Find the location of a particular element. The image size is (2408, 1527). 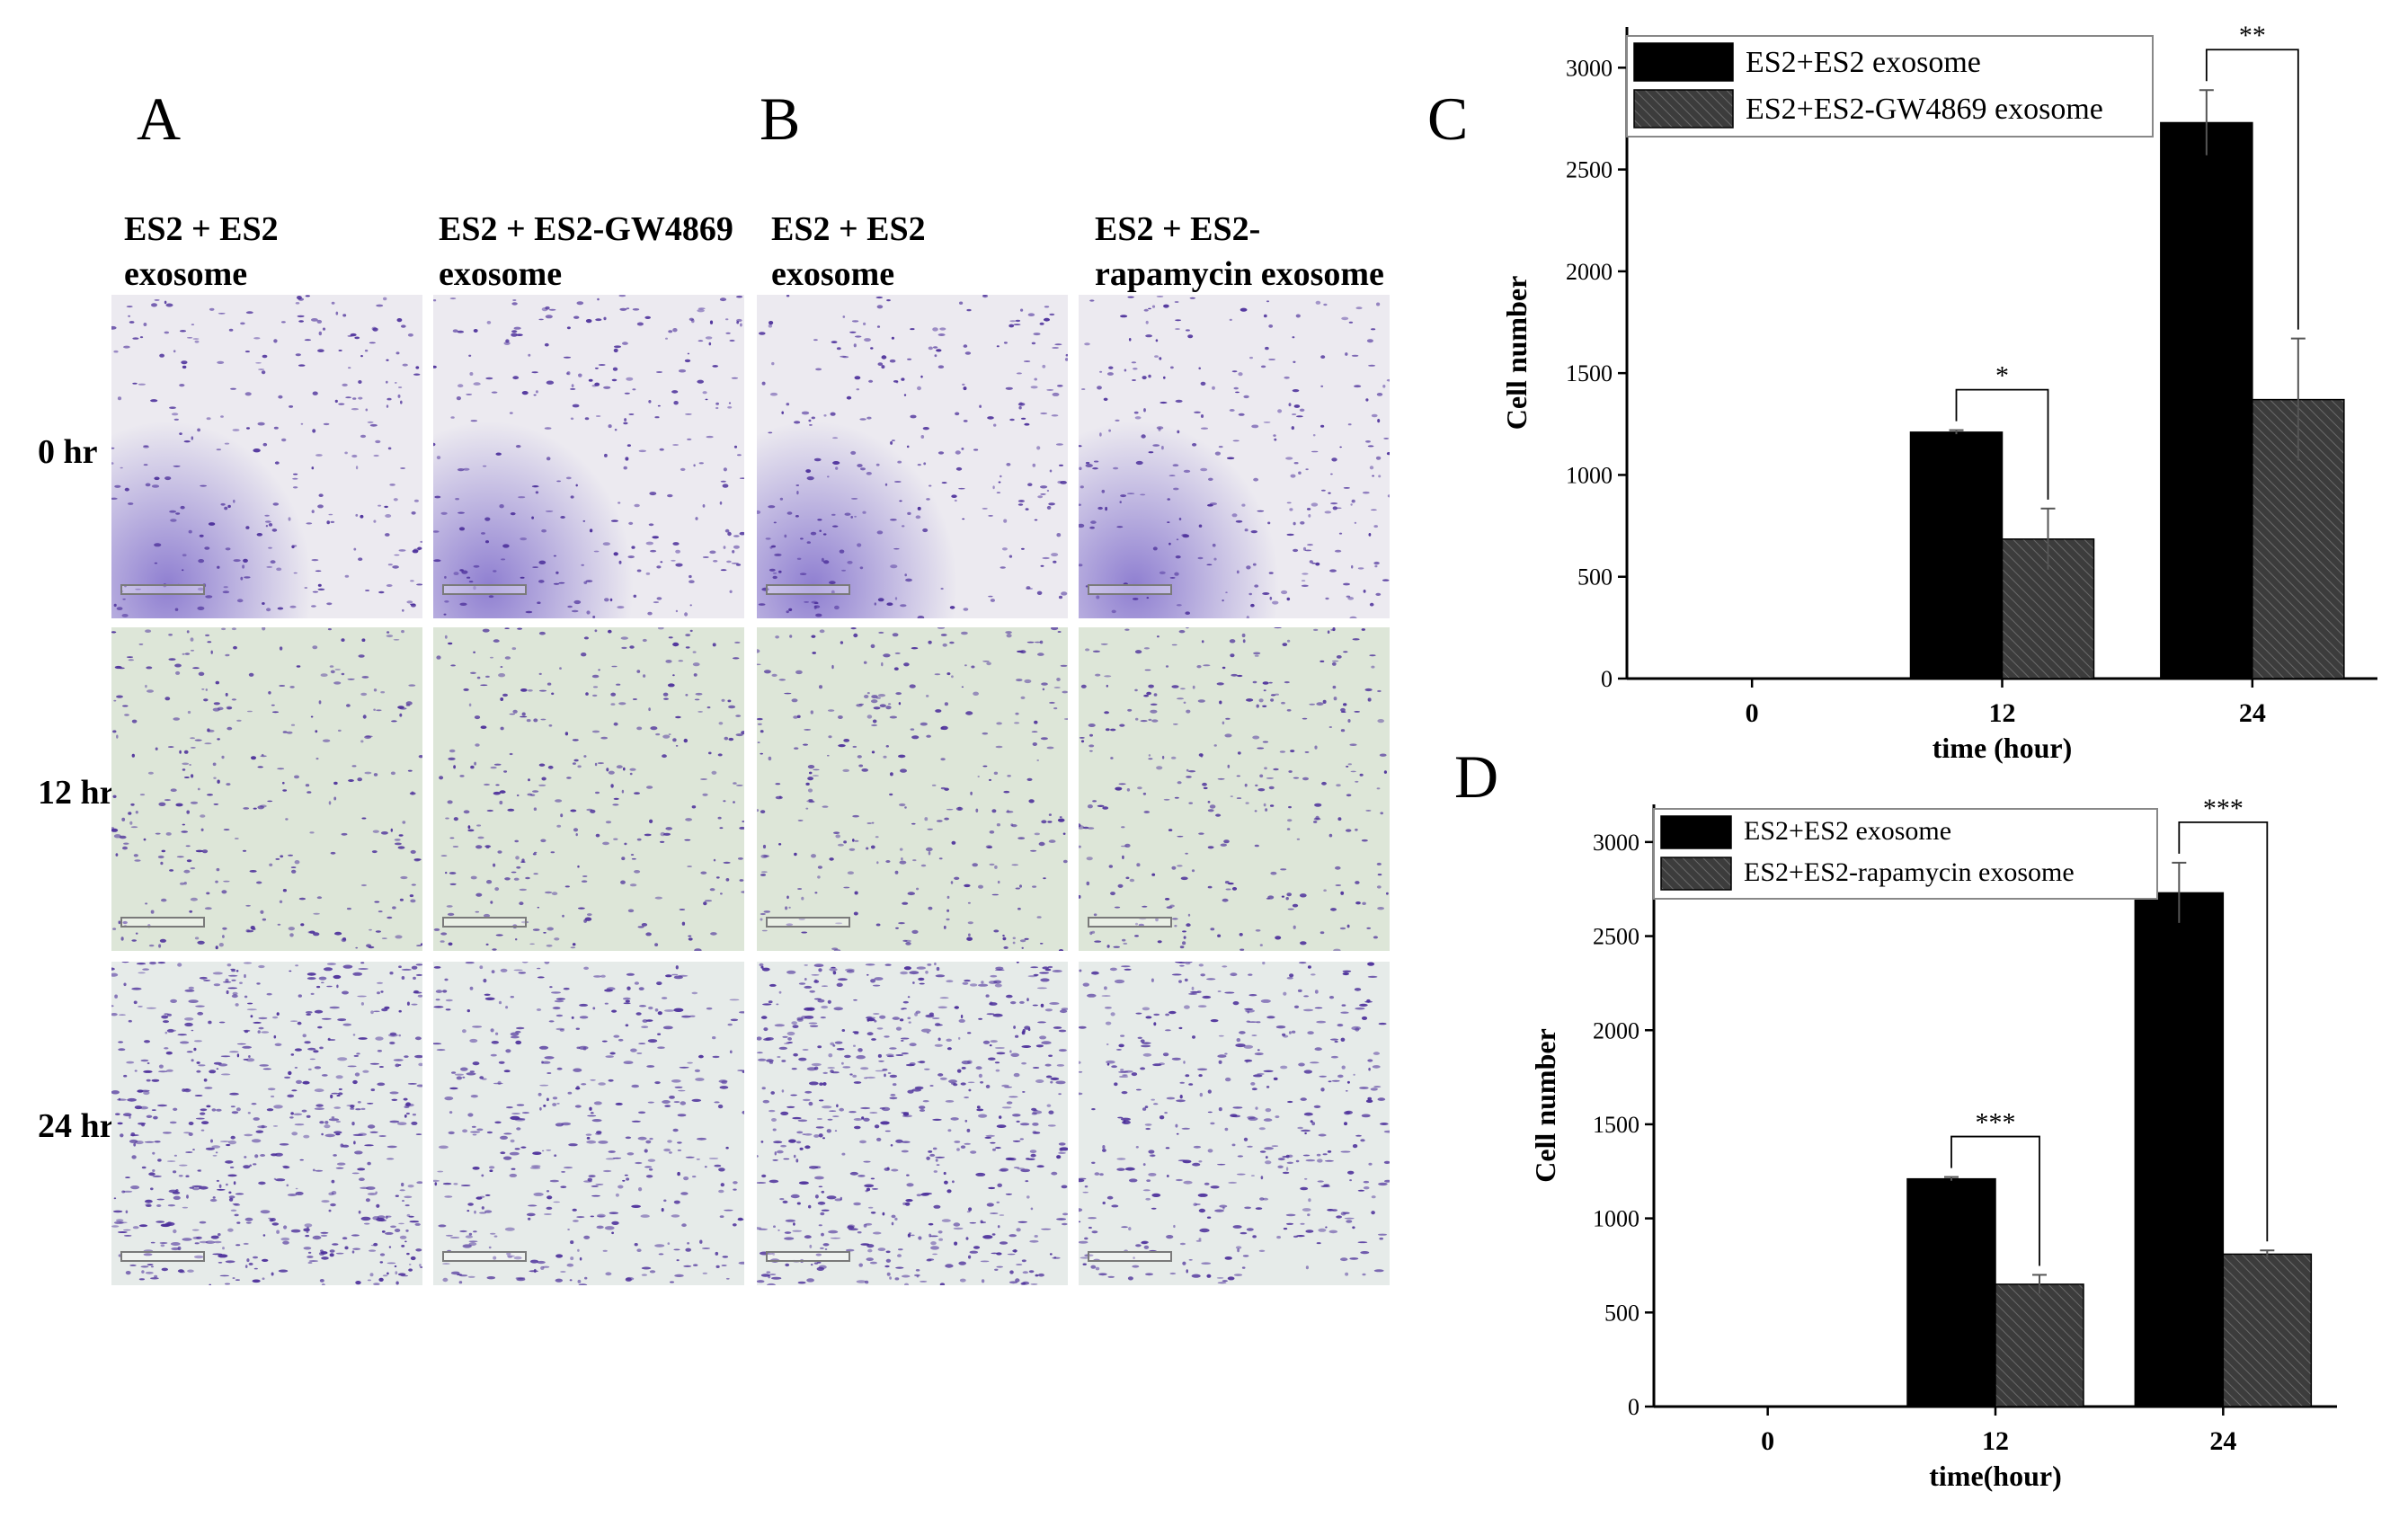

x-tick-label: 12 is located at coordinates (2002, 713).